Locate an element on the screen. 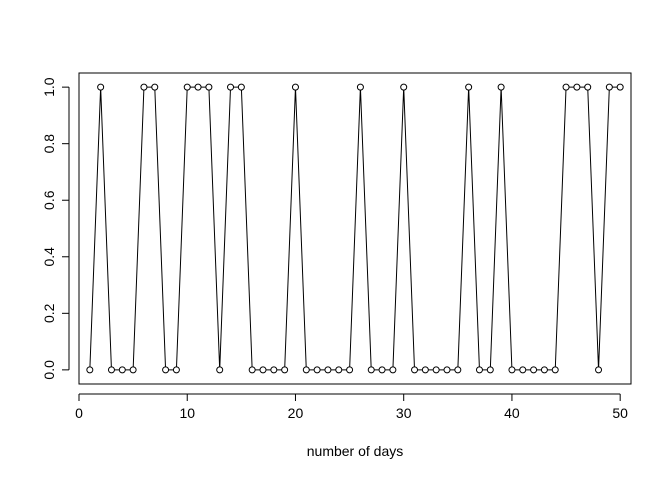  y-tick-label: 0.8 is located at coordinates (49, 144).